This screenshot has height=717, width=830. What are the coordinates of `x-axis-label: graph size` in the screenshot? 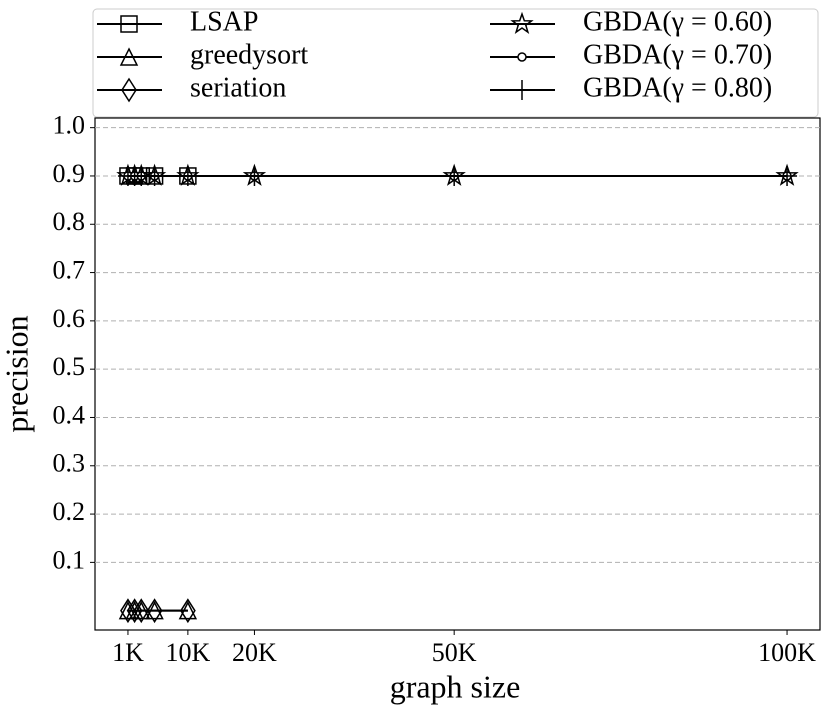 It's located at (455, 686).